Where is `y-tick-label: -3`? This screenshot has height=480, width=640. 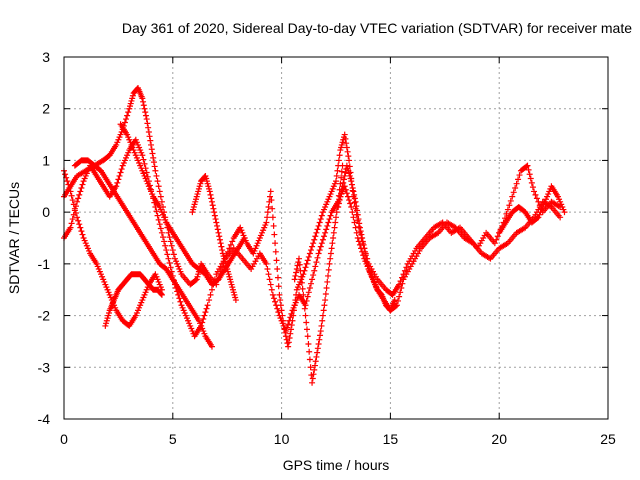
y-tick-label: -3 is located at coordinates (44, 367).